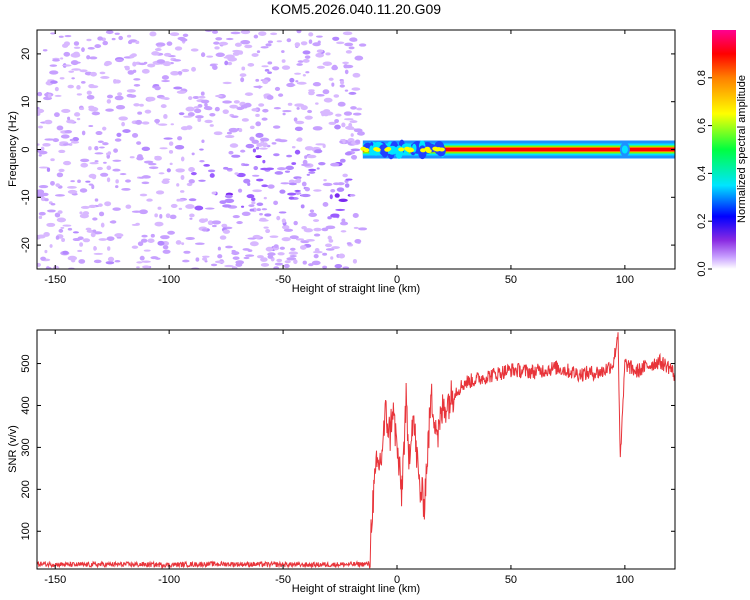 This screenshot has width=750, height=600. What do you see at coordinates (169, 280) in the screenshot?
I see `x-tick-label: -100` at bounding box center [169, 280].